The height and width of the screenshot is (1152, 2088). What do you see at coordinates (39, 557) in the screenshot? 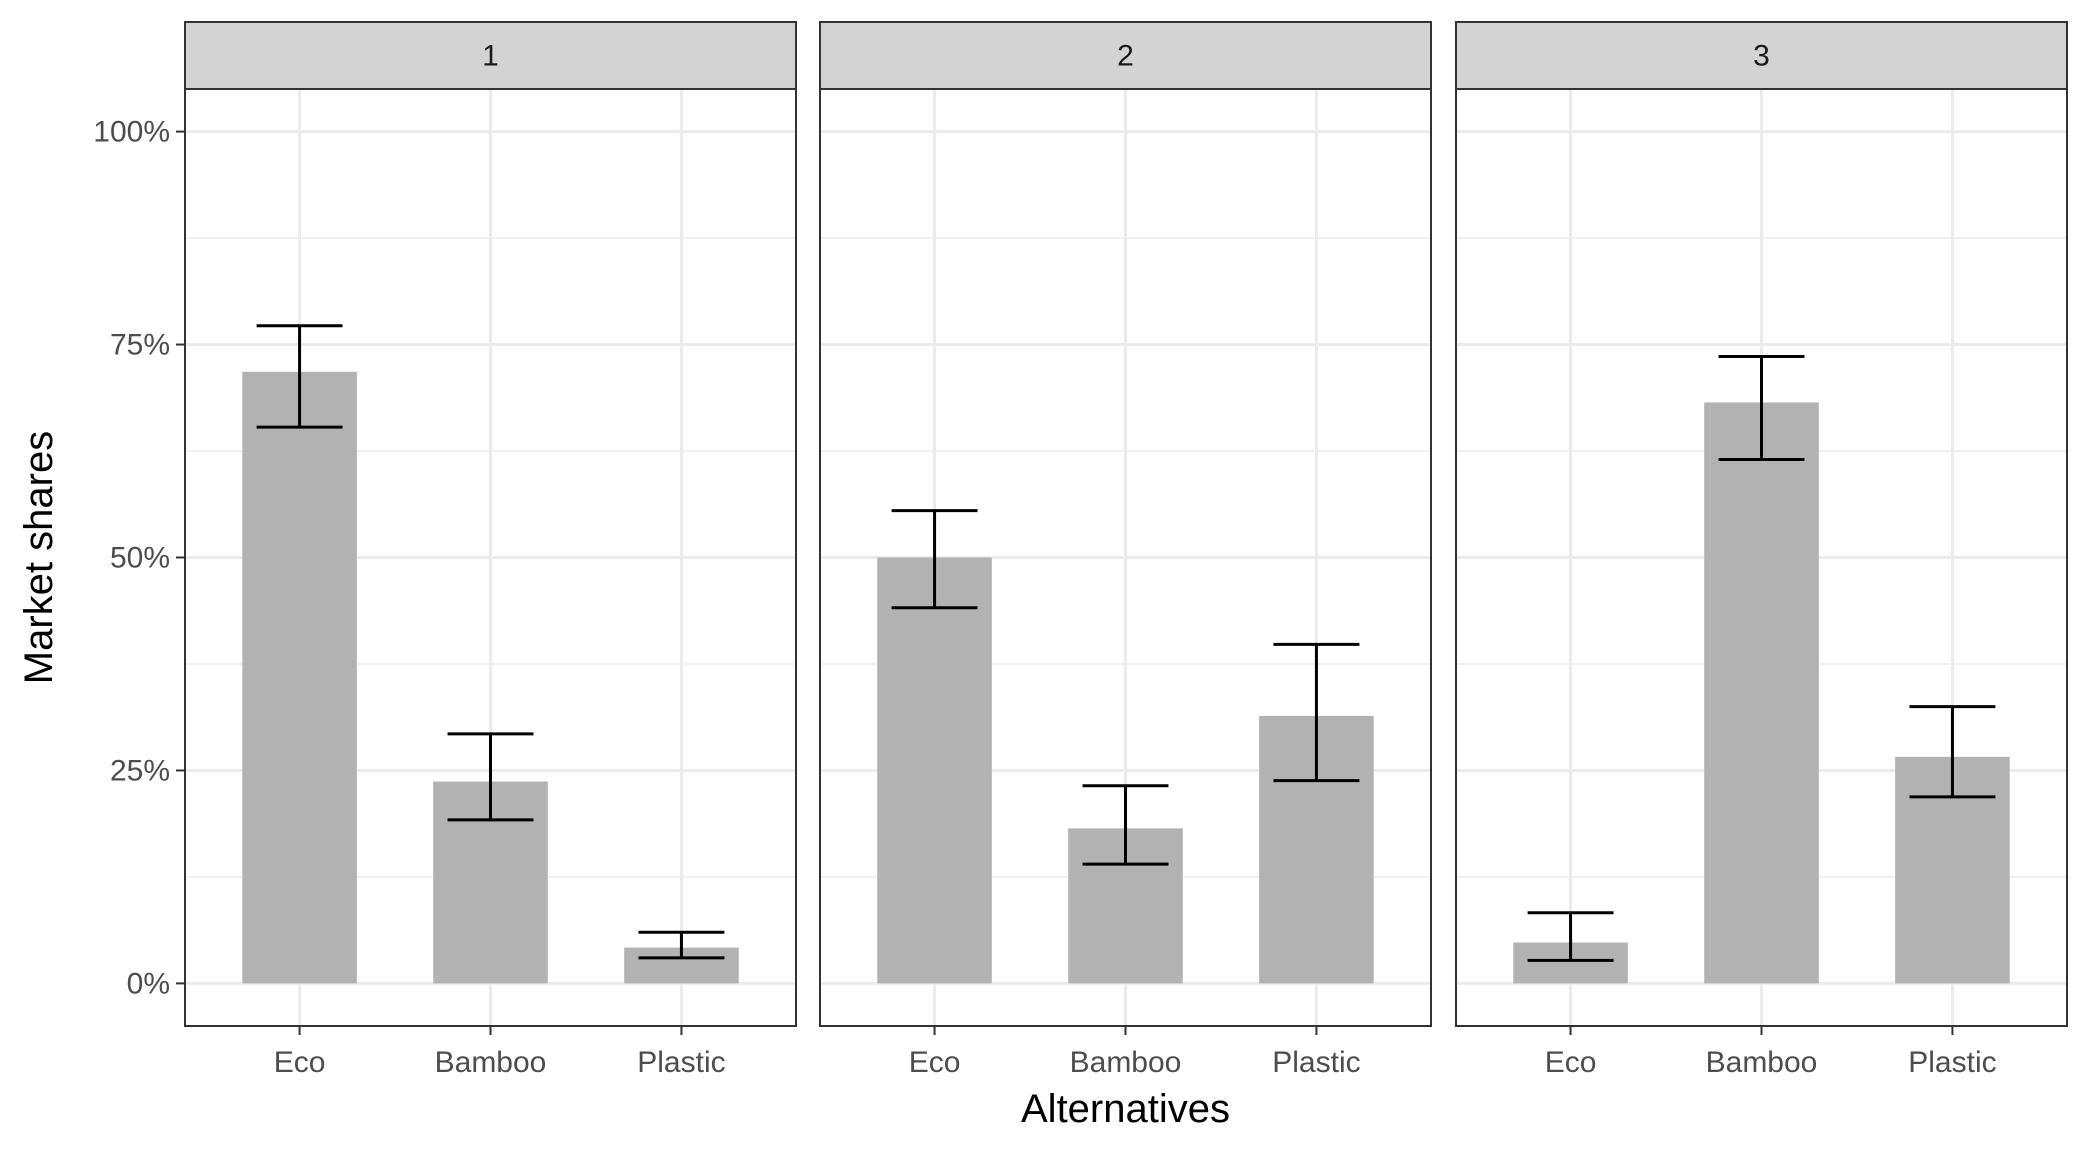
I see `y-axis-title: Market shares` at bounding box center [39, 557].